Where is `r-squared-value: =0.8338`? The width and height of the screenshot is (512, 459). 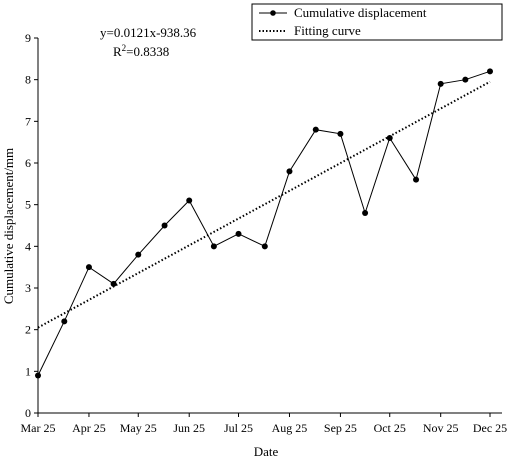 r-squared-value: =0.8338 is located at coordinates (147, 51).